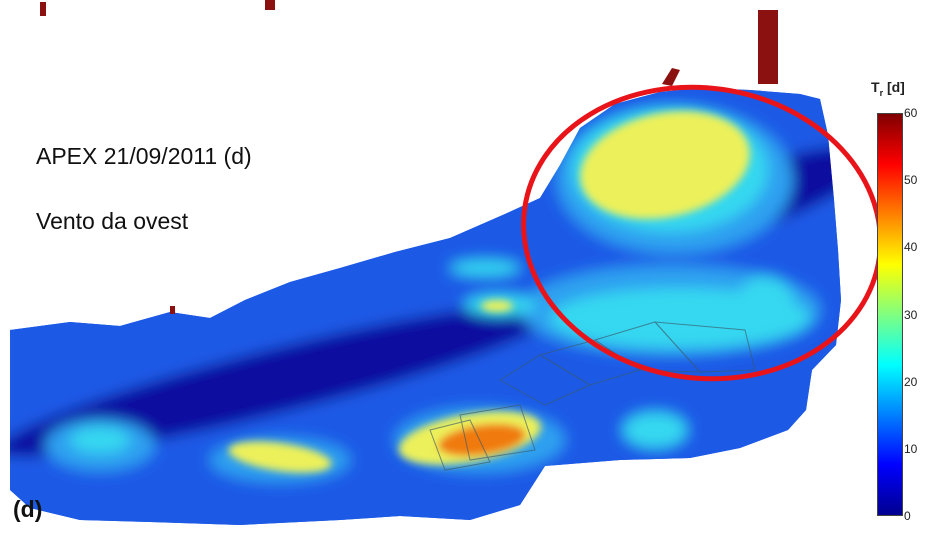 The image size is (927, 535). I want to click on colorbar-tick-label: 10, so click(911, 448).